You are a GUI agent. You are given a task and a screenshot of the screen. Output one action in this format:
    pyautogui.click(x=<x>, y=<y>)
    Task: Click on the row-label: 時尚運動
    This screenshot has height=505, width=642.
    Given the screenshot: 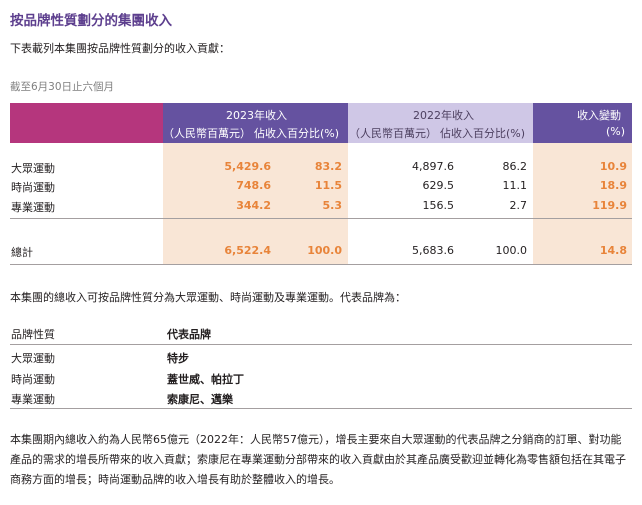 What is the action you would take?
    pyautogui.click(x=33, y=187)
    